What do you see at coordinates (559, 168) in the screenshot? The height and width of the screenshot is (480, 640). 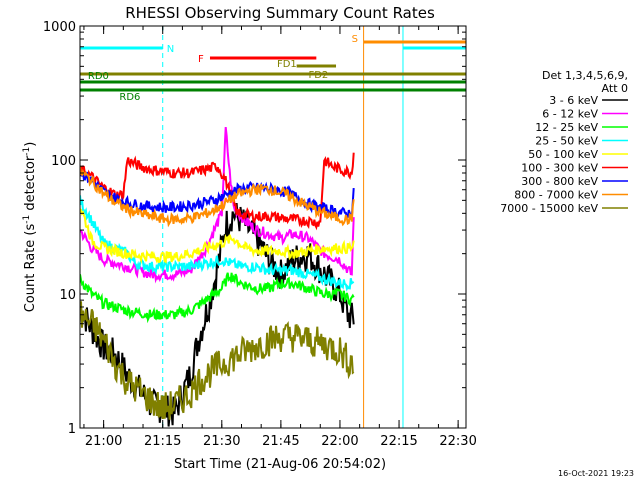 I see `legend-entry-label: 100 - 300 keV` at bounding box center [559, 168].